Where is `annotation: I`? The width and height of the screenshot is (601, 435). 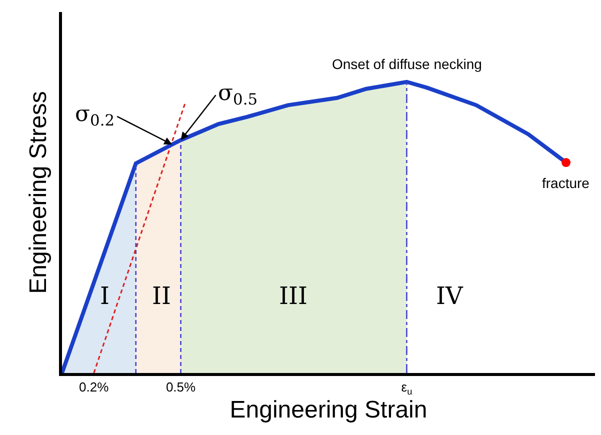
annotation: I is located at coordinates (105, 296).